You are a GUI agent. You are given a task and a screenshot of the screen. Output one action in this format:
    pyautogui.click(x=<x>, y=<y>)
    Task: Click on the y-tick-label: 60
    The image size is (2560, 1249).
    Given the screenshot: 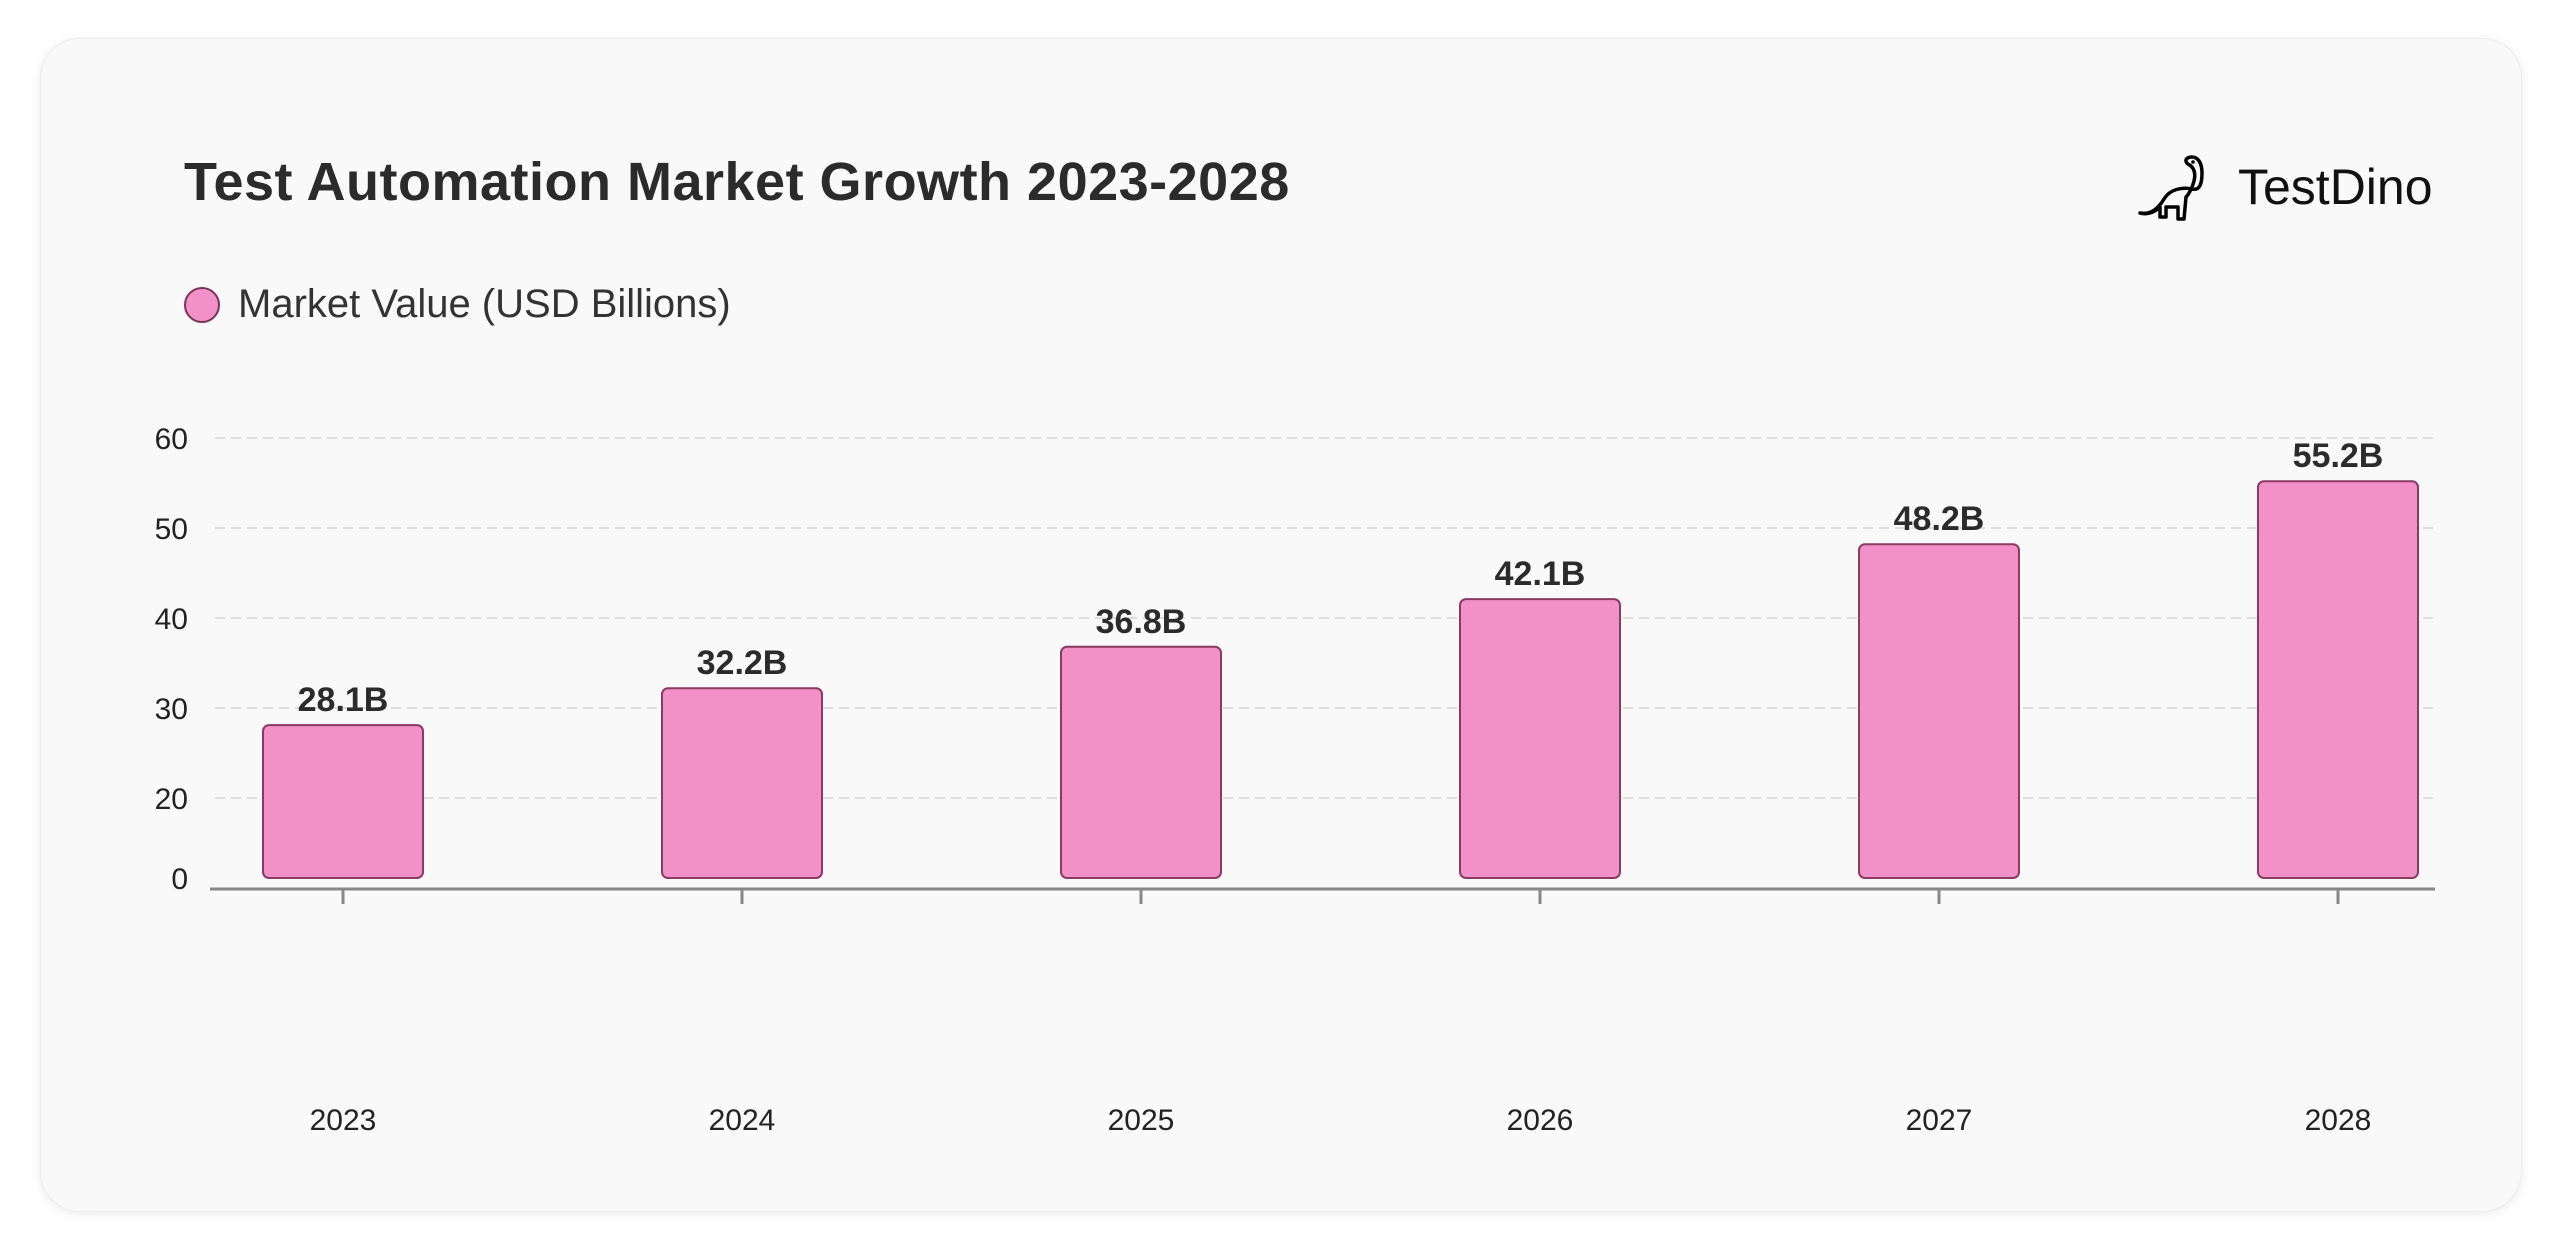 What is the action you would take?
    pyautogui.click(x=171, y=439)
    